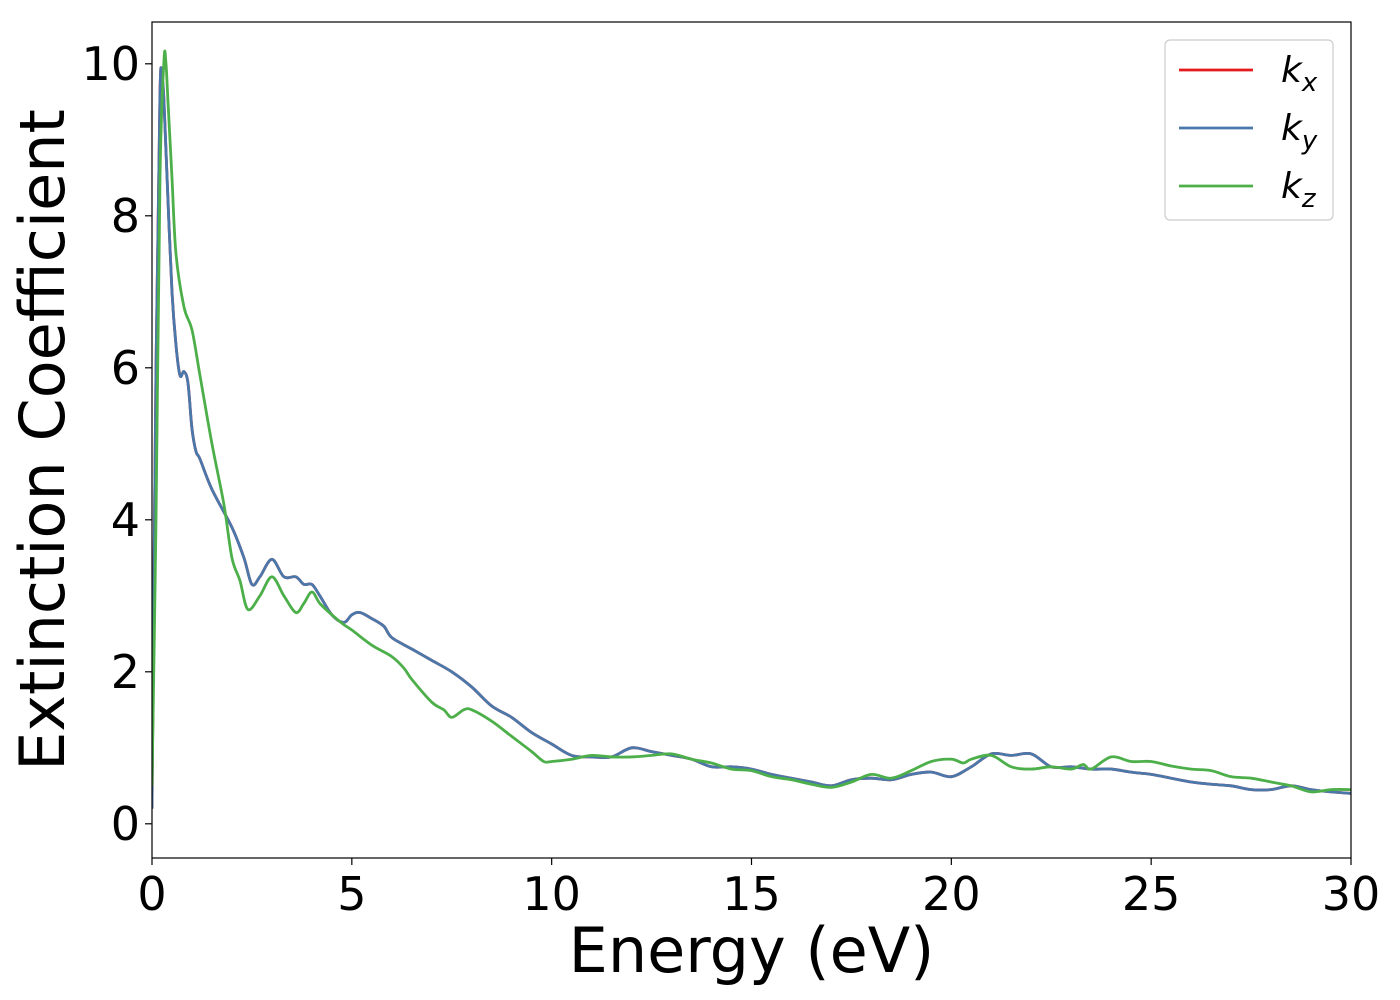 The image size is (1400, 1000). I want to click on legend-box, so click(1249, 130).